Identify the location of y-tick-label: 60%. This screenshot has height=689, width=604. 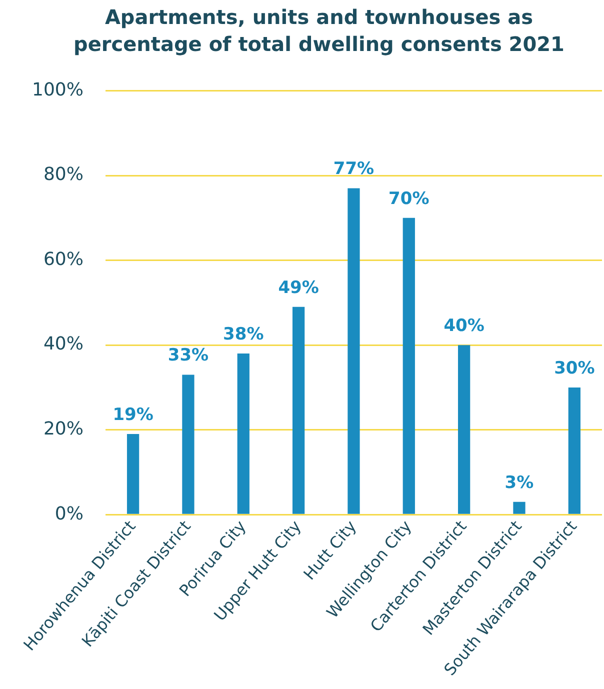
(63, 259).